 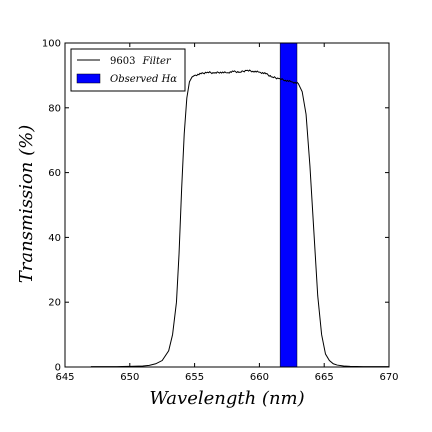 I want to click on y-tick-label: 100, so click(x=51, y=44).